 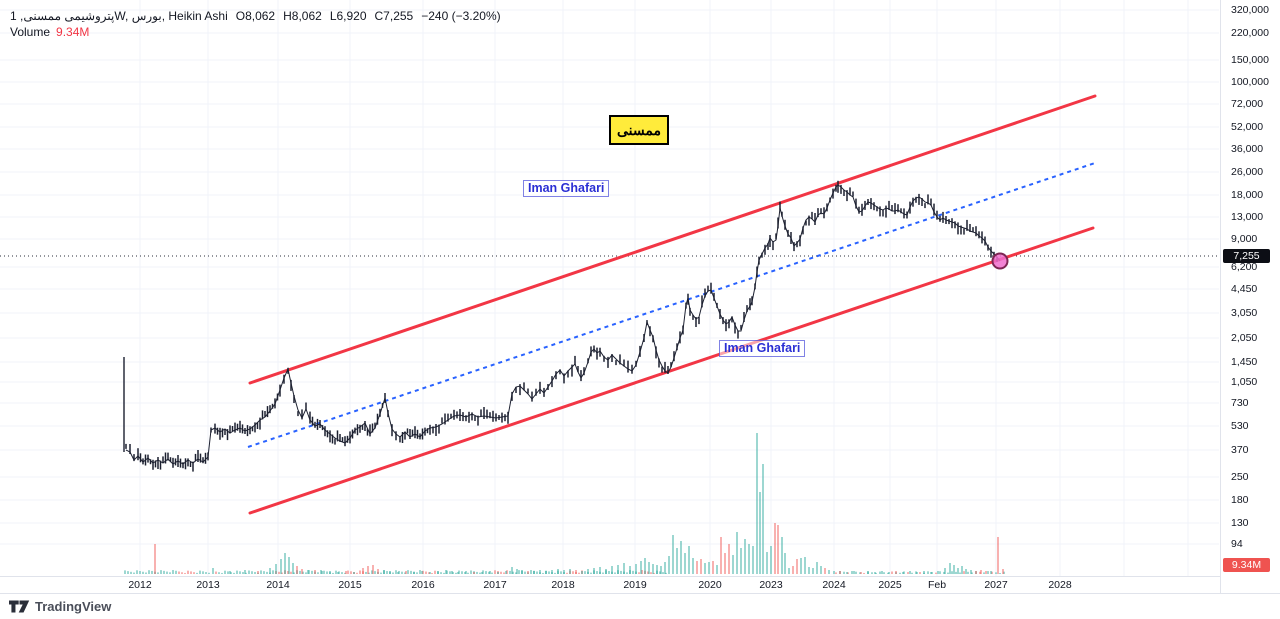 I want to click on tradingview-logo-text: TradingView, so click(x=73, y=606).